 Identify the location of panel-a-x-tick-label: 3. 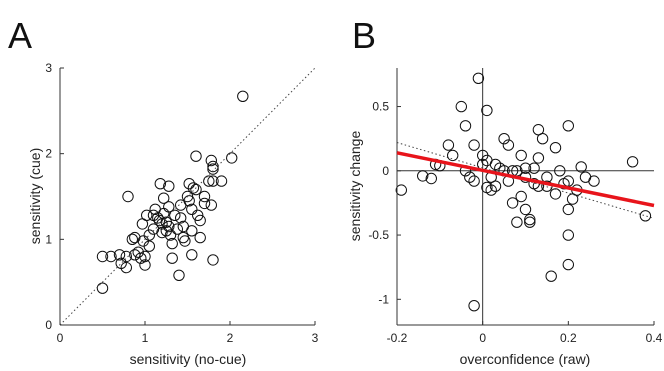
(315, 338).